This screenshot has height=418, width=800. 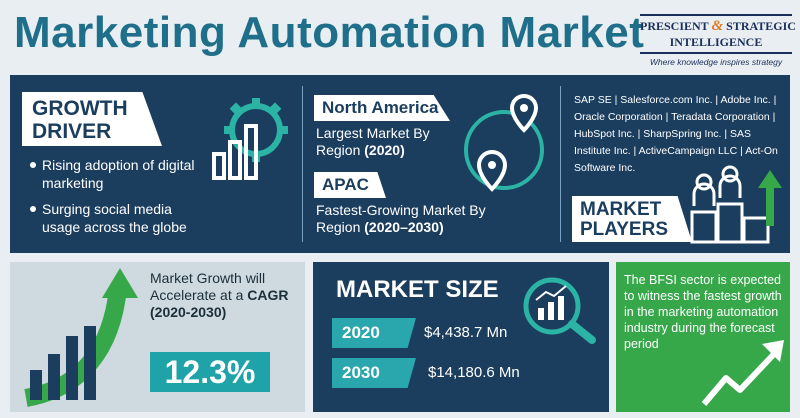 I want to click on market-players-heading: MARKET PLAYERS, so click(x=632, y=219).